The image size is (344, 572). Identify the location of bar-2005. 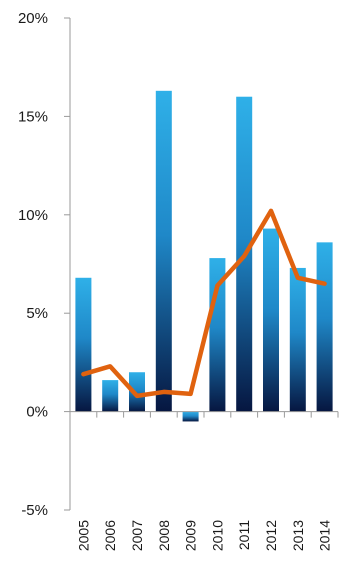
(83, 344).